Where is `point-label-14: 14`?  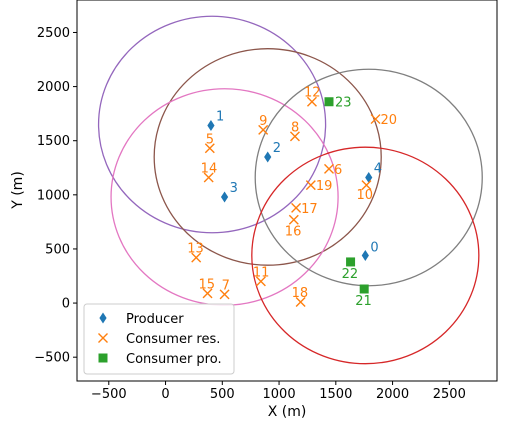 point-label-14: 14 is located at coordinates (209, 169).